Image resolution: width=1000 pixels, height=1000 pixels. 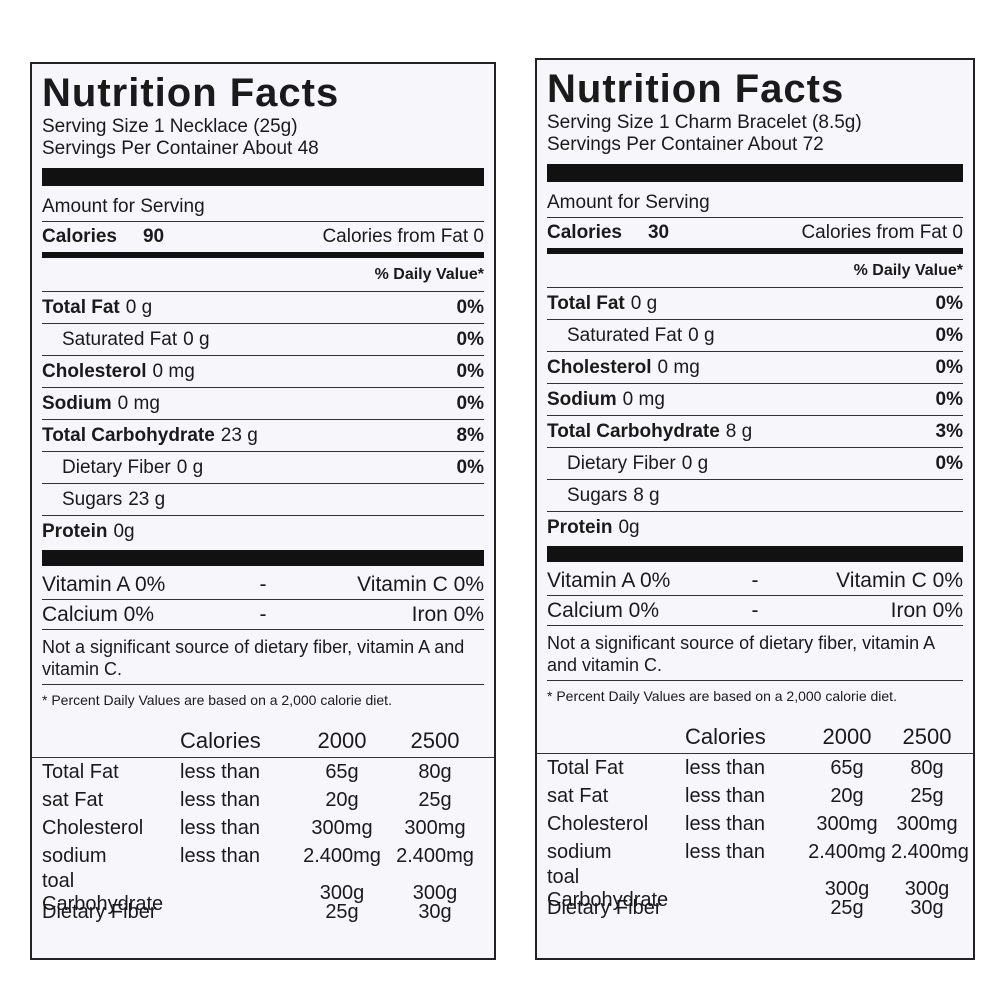 What do you see at coordinates (755, 496) in the screenshot?
I see `nutrient-row: Sugars 8 g` at bounding box center [755, 496].